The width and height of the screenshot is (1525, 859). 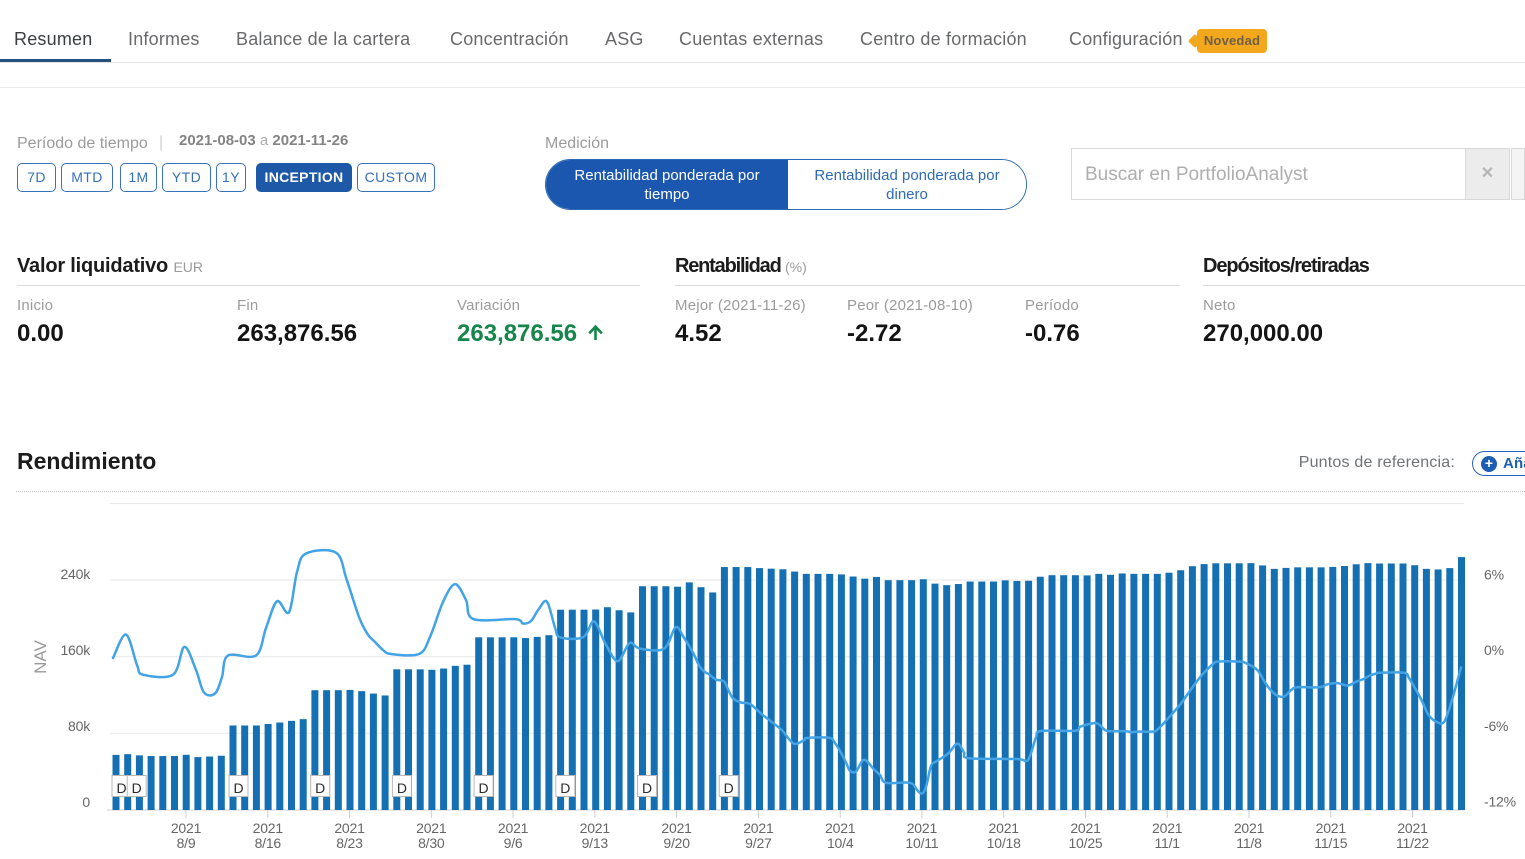 I want to click on svg-text: 80k, so click(x=79, y=726).